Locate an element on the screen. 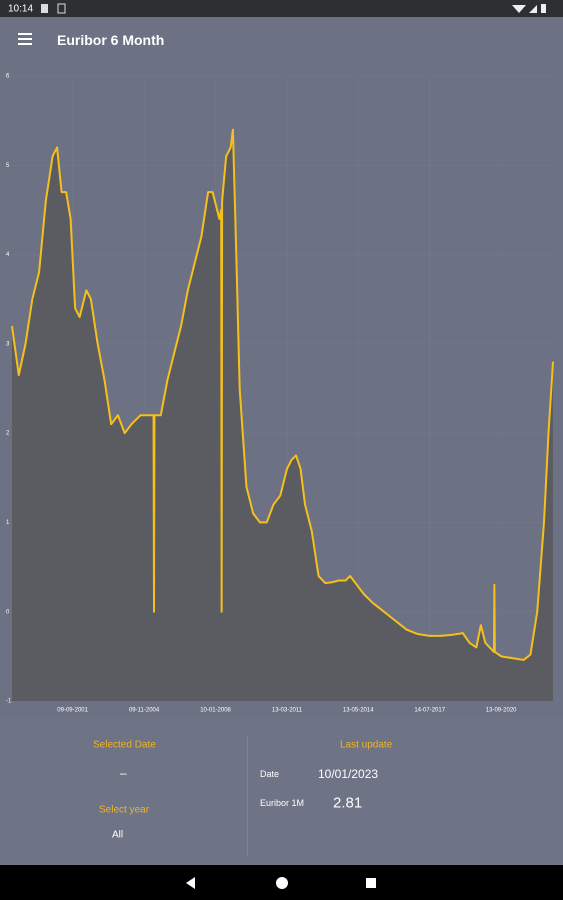 The image size is (563, 900). date-label: Date is located at coordinates (270, 774).